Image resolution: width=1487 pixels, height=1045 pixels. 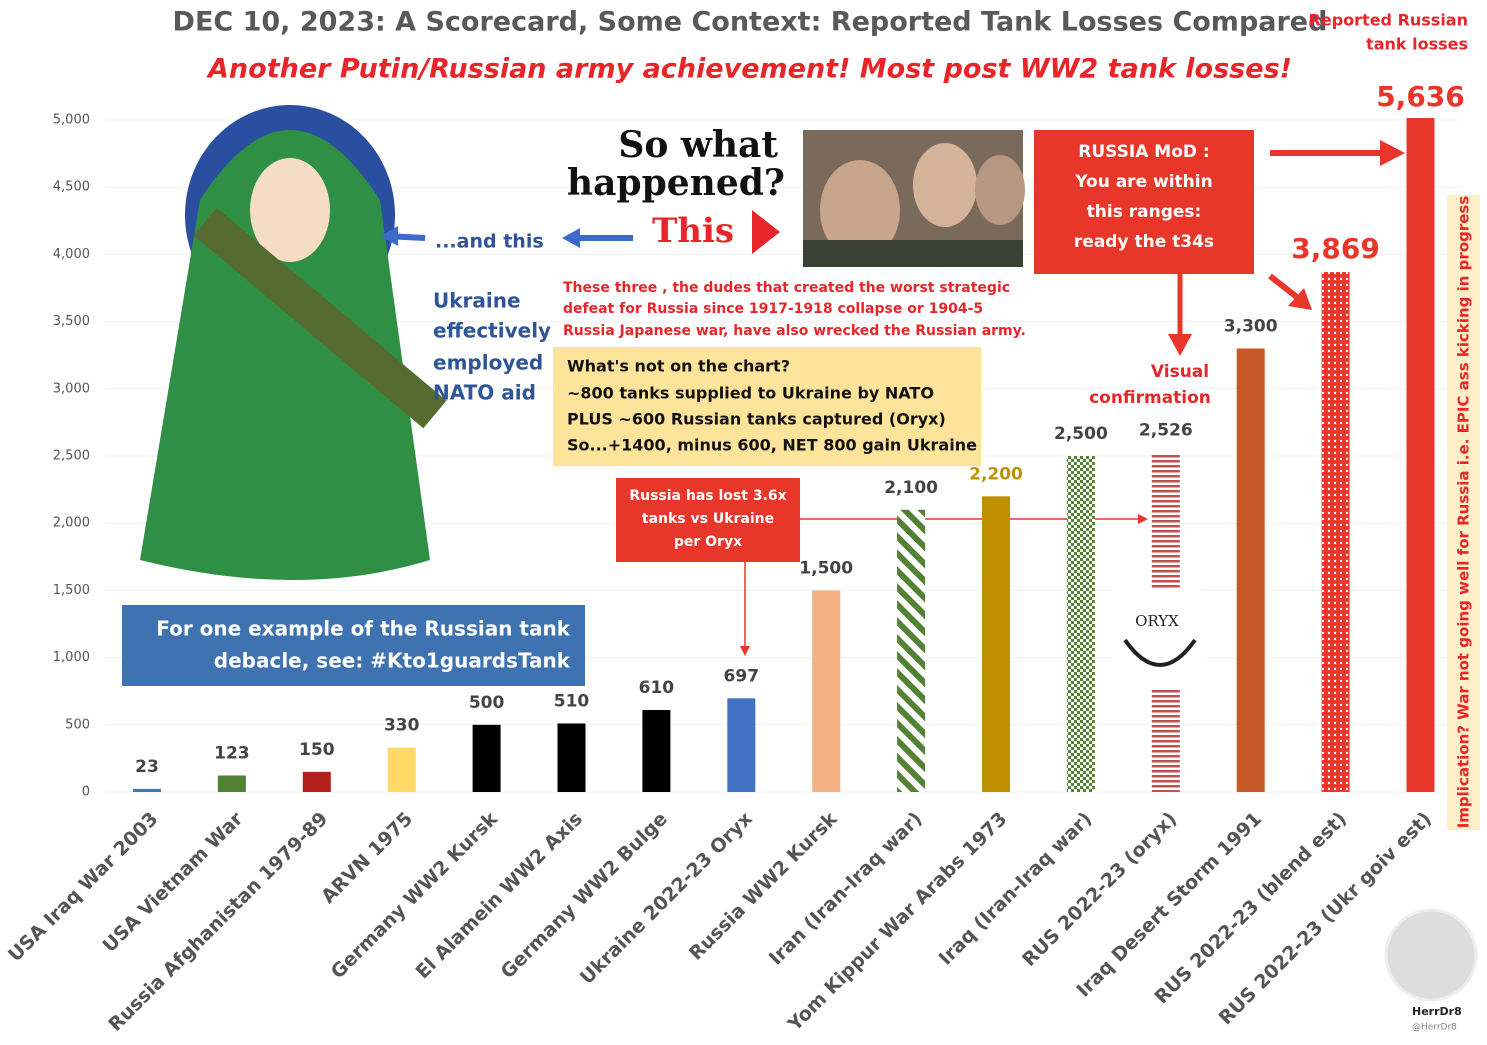 What do you see at coordinates (147, 767) in the screenshot?
I see `data-label: 23` at bounding box center [147, 767].